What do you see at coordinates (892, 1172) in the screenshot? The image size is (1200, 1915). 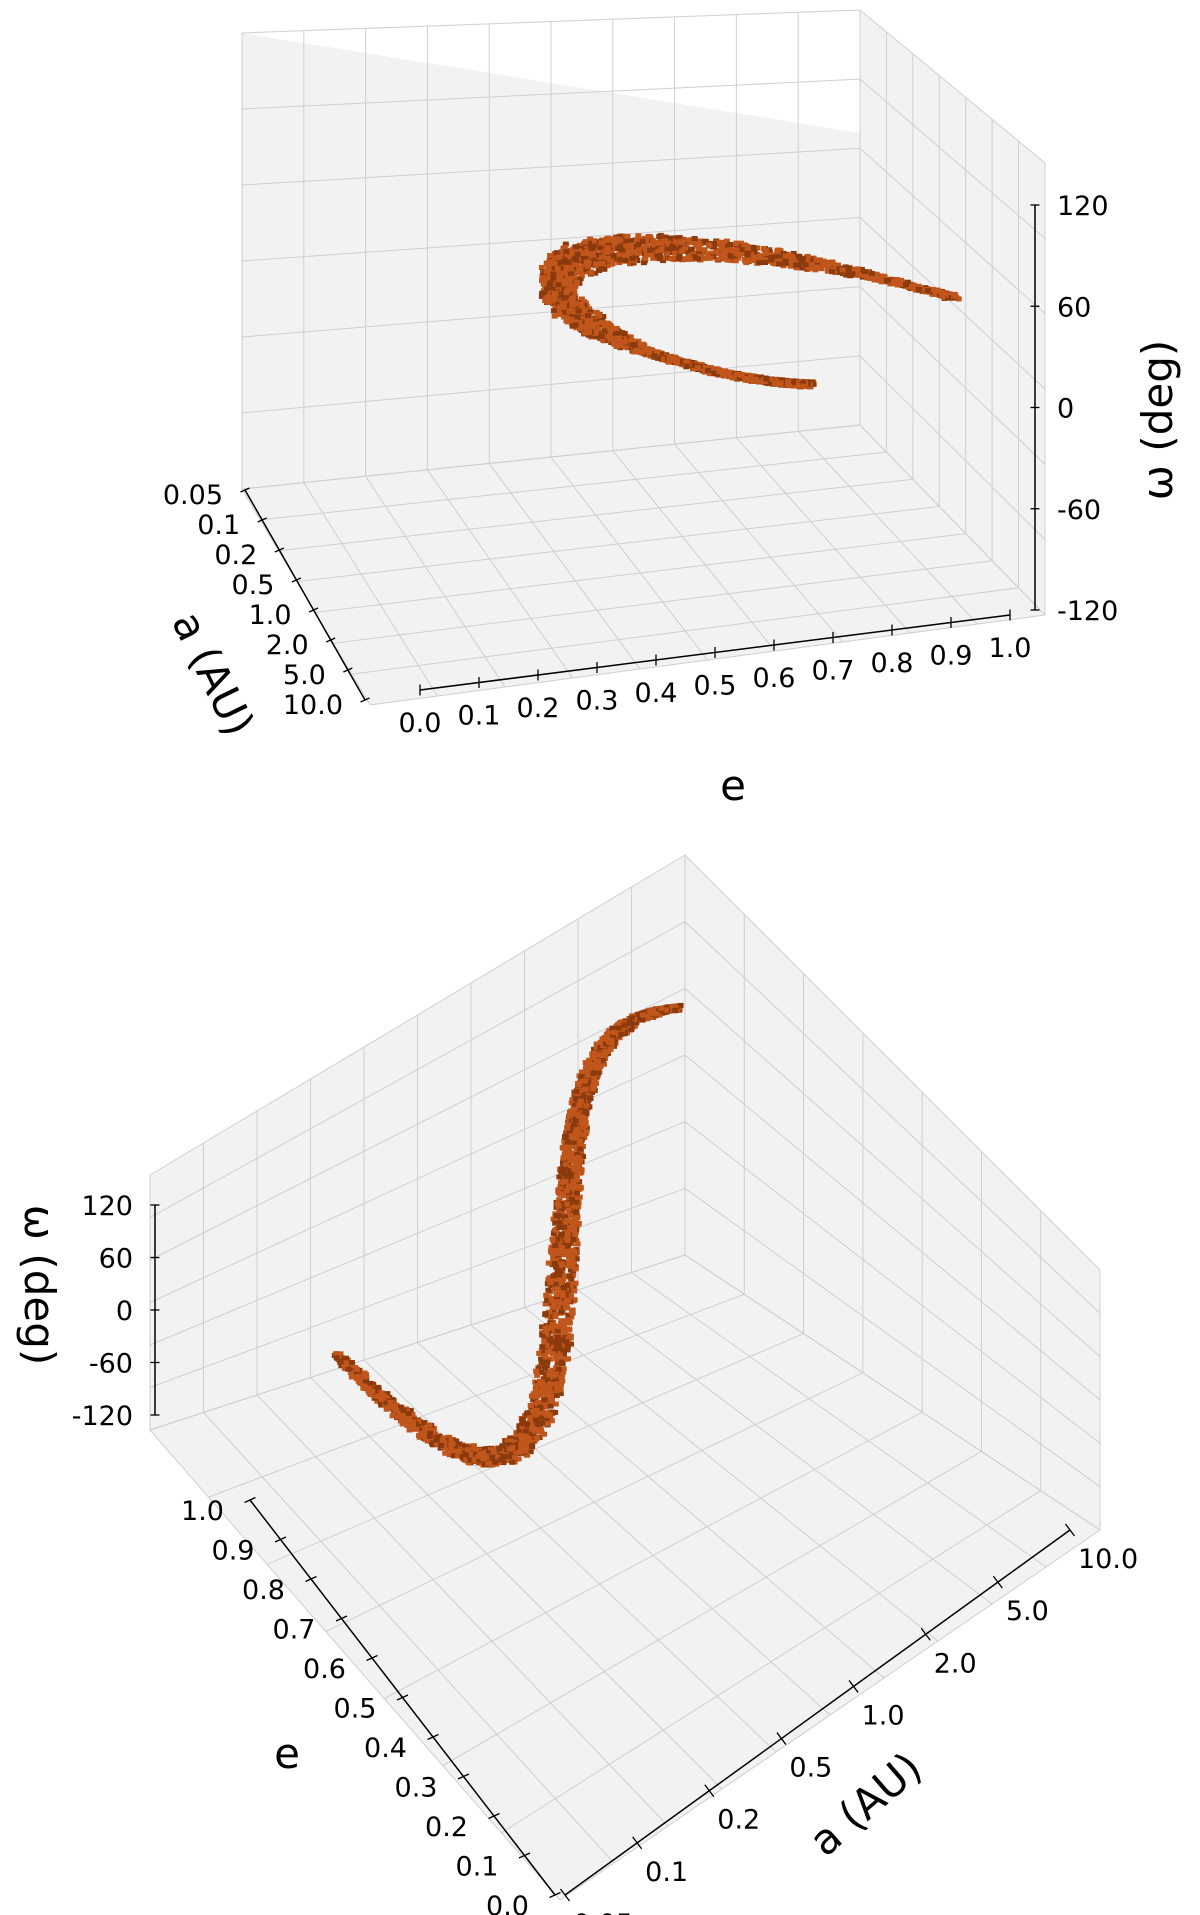 I see `bottom-right-gridline` at bounding box center [892, 1172].